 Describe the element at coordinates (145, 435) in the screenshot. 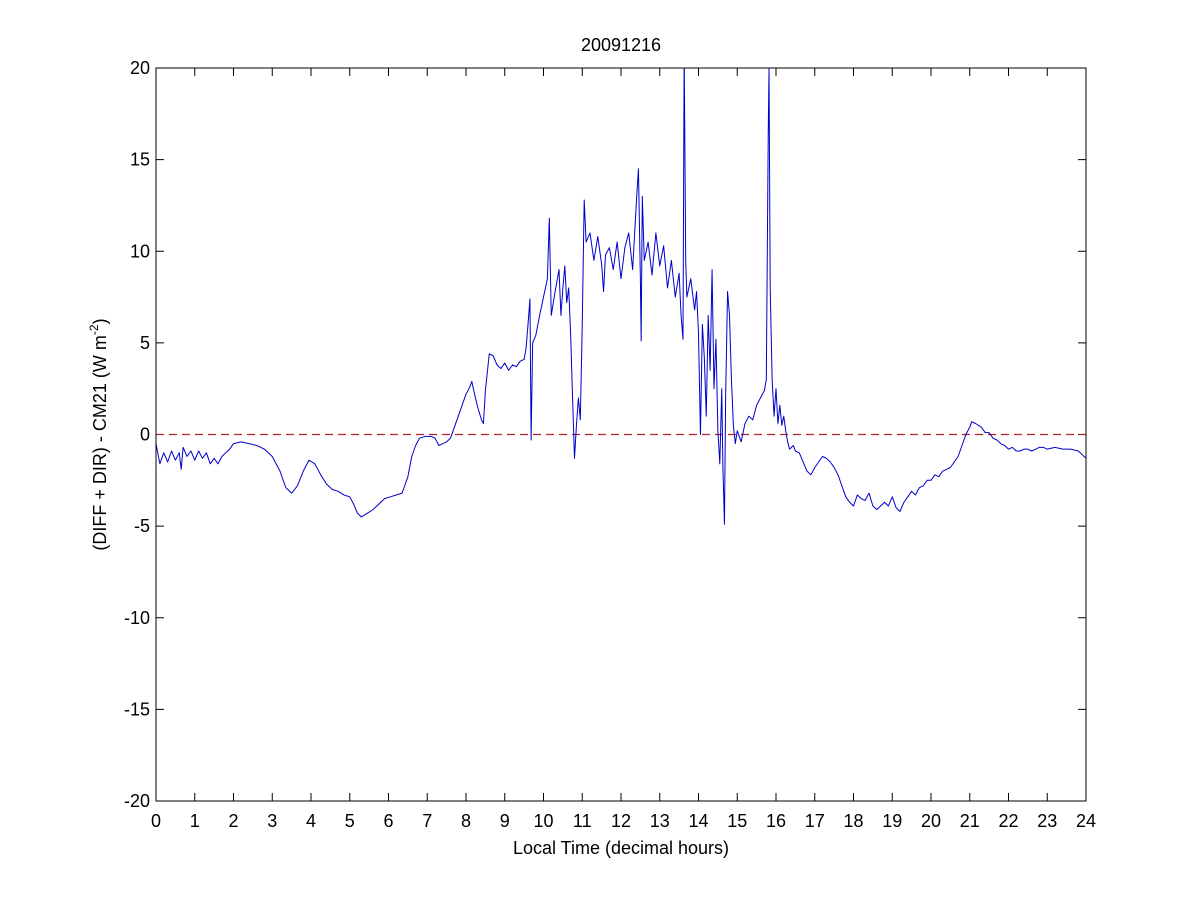

I see `y-tick-label: 0` at that location.